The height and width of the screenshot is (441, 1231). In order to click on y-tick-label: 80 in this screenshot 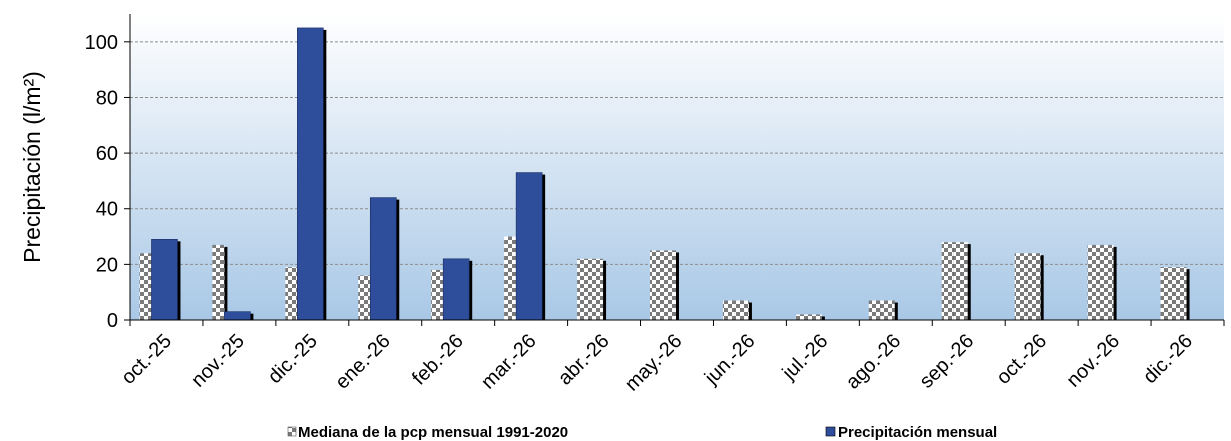, I will do `click(107, 98)`.